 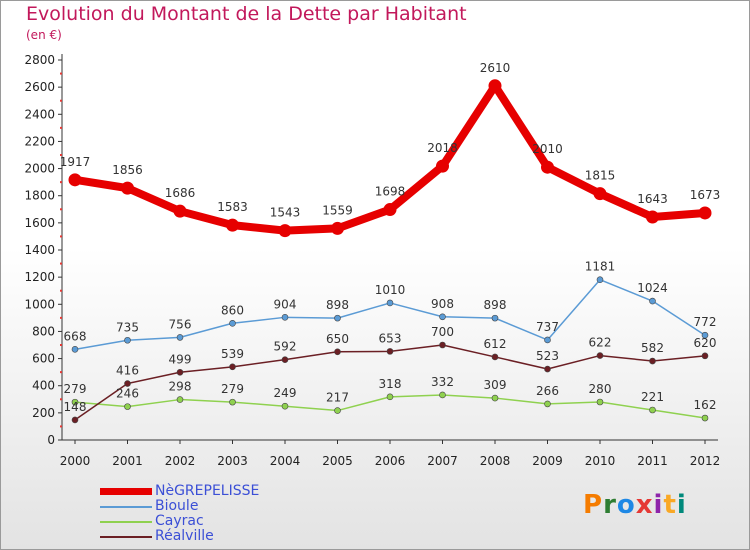 I want to click on data-label-bioule-2005: 898, so click(x=337, y=305).